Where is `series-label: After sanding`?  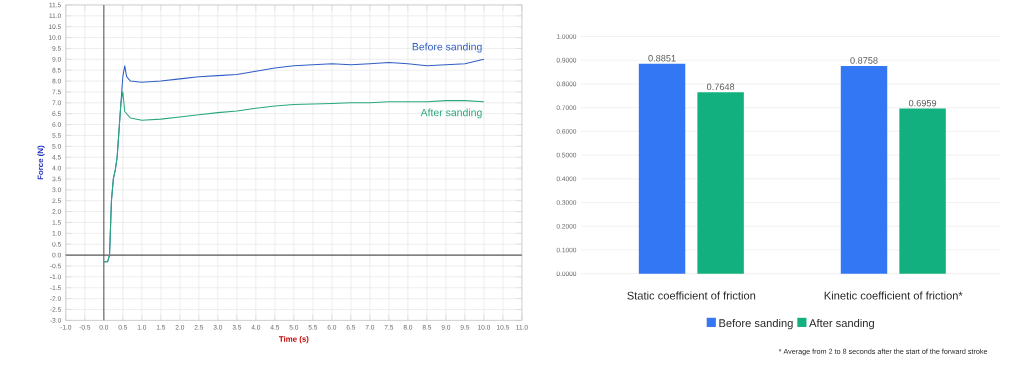
series-label: After sanding is located at coordinates (451, 113).